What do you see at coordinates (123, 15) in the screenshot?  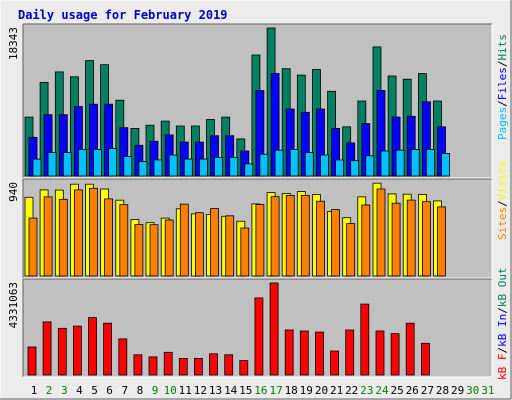 I see `chart-title: Daily usage for February 2019` at bounding box center [123, 15].